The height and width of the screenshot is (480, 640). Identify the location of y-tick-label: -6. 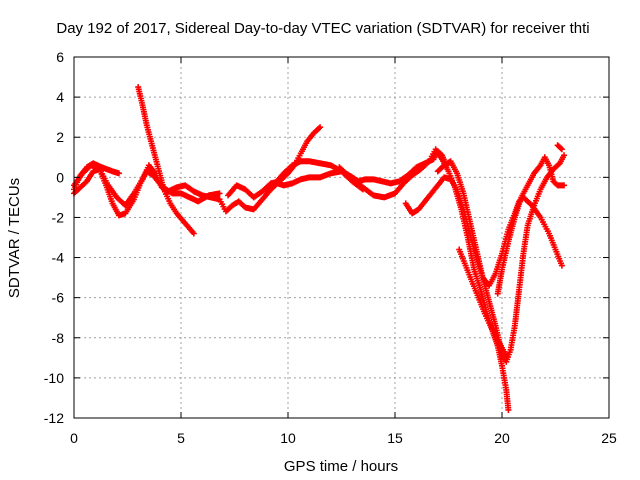
(58, 298).